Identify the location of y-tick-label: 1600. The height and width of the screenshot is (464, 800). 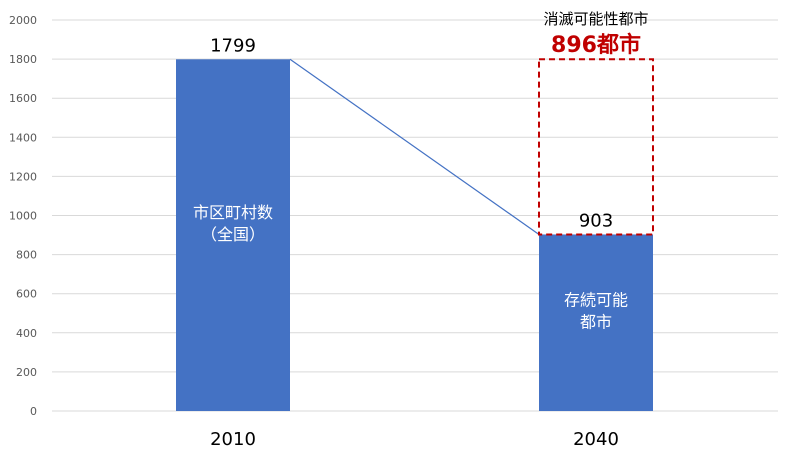
(23, 98).